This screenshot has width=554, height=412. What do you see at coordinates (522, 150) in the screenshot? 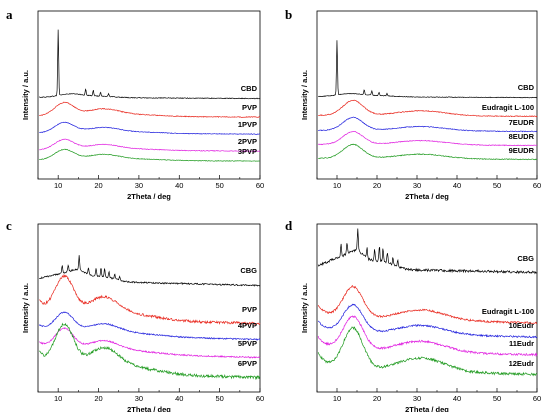
I see `series-label: 9EUDR` at bounding box center [522, 150].